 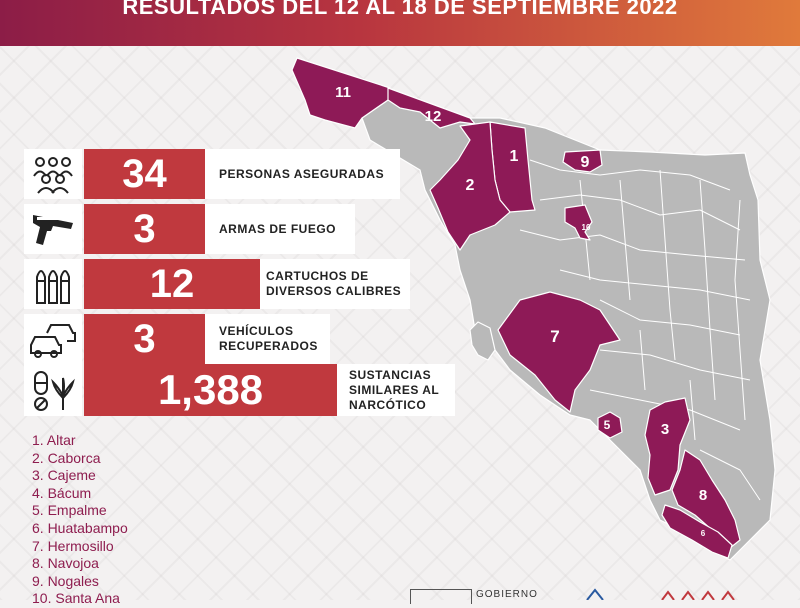 I want to click on map-label-8: 8, so click(x=703, y=495).